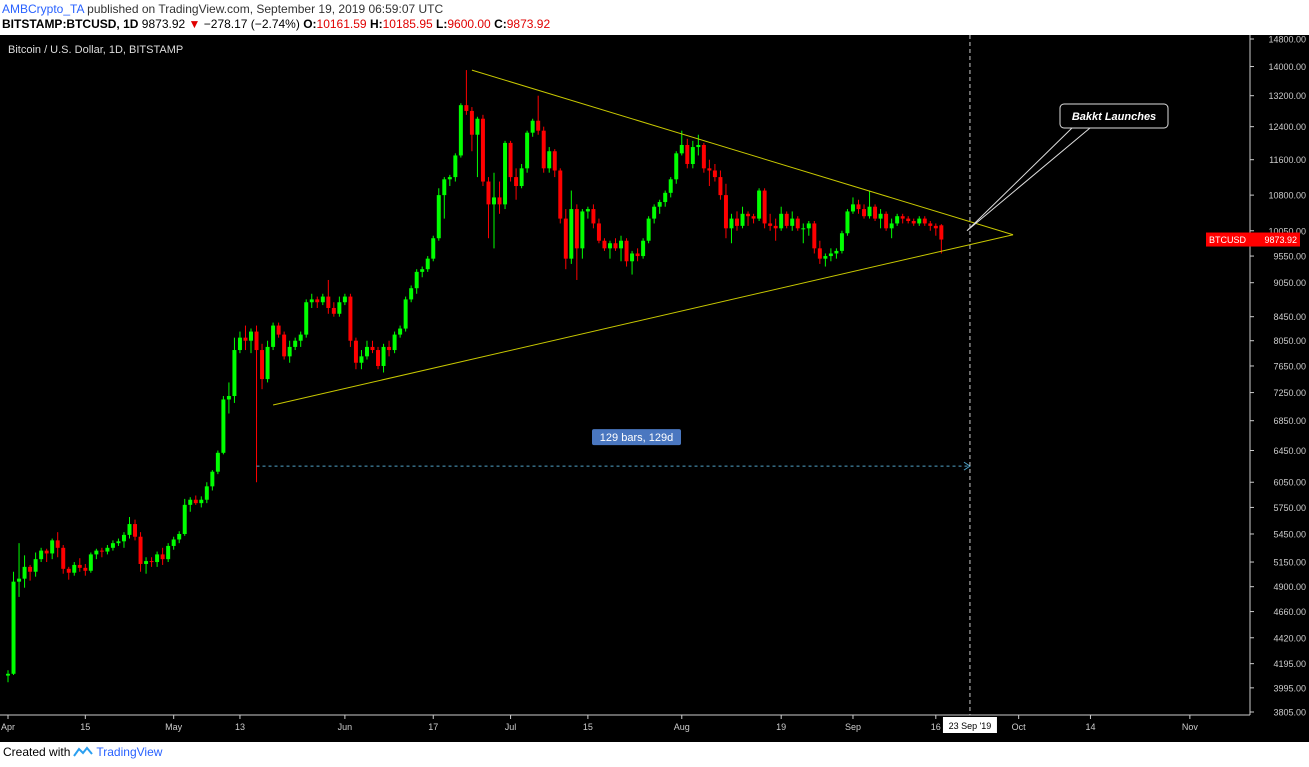  What do you see at coordinates (129, 752) in the screenshot?
I see `tradingview-brand: TradingView` at bounding box center [129, 752].